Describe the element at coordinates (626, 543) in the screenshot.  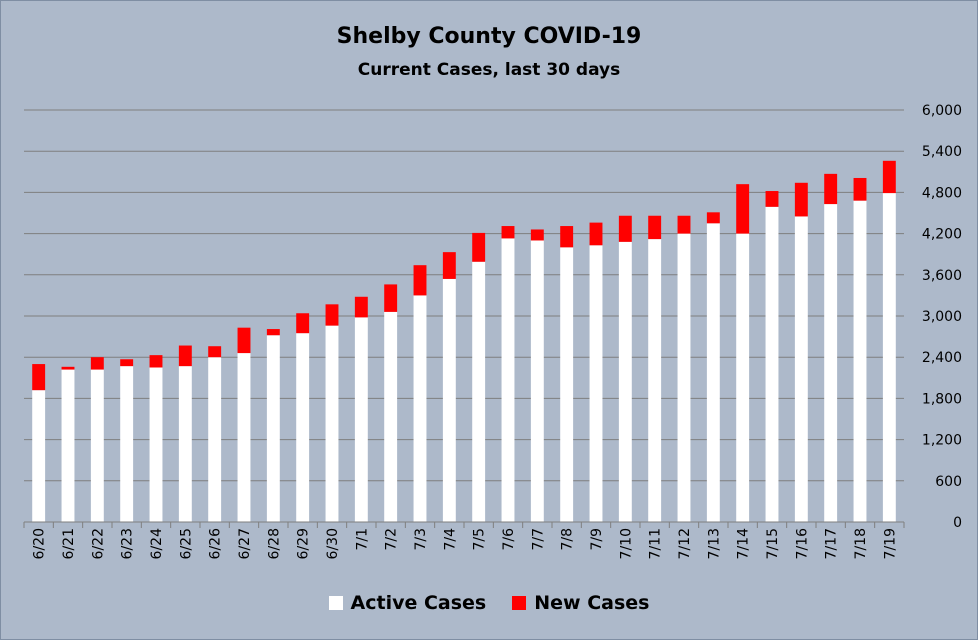
I see `x-tick-label: 7/10` at that location.